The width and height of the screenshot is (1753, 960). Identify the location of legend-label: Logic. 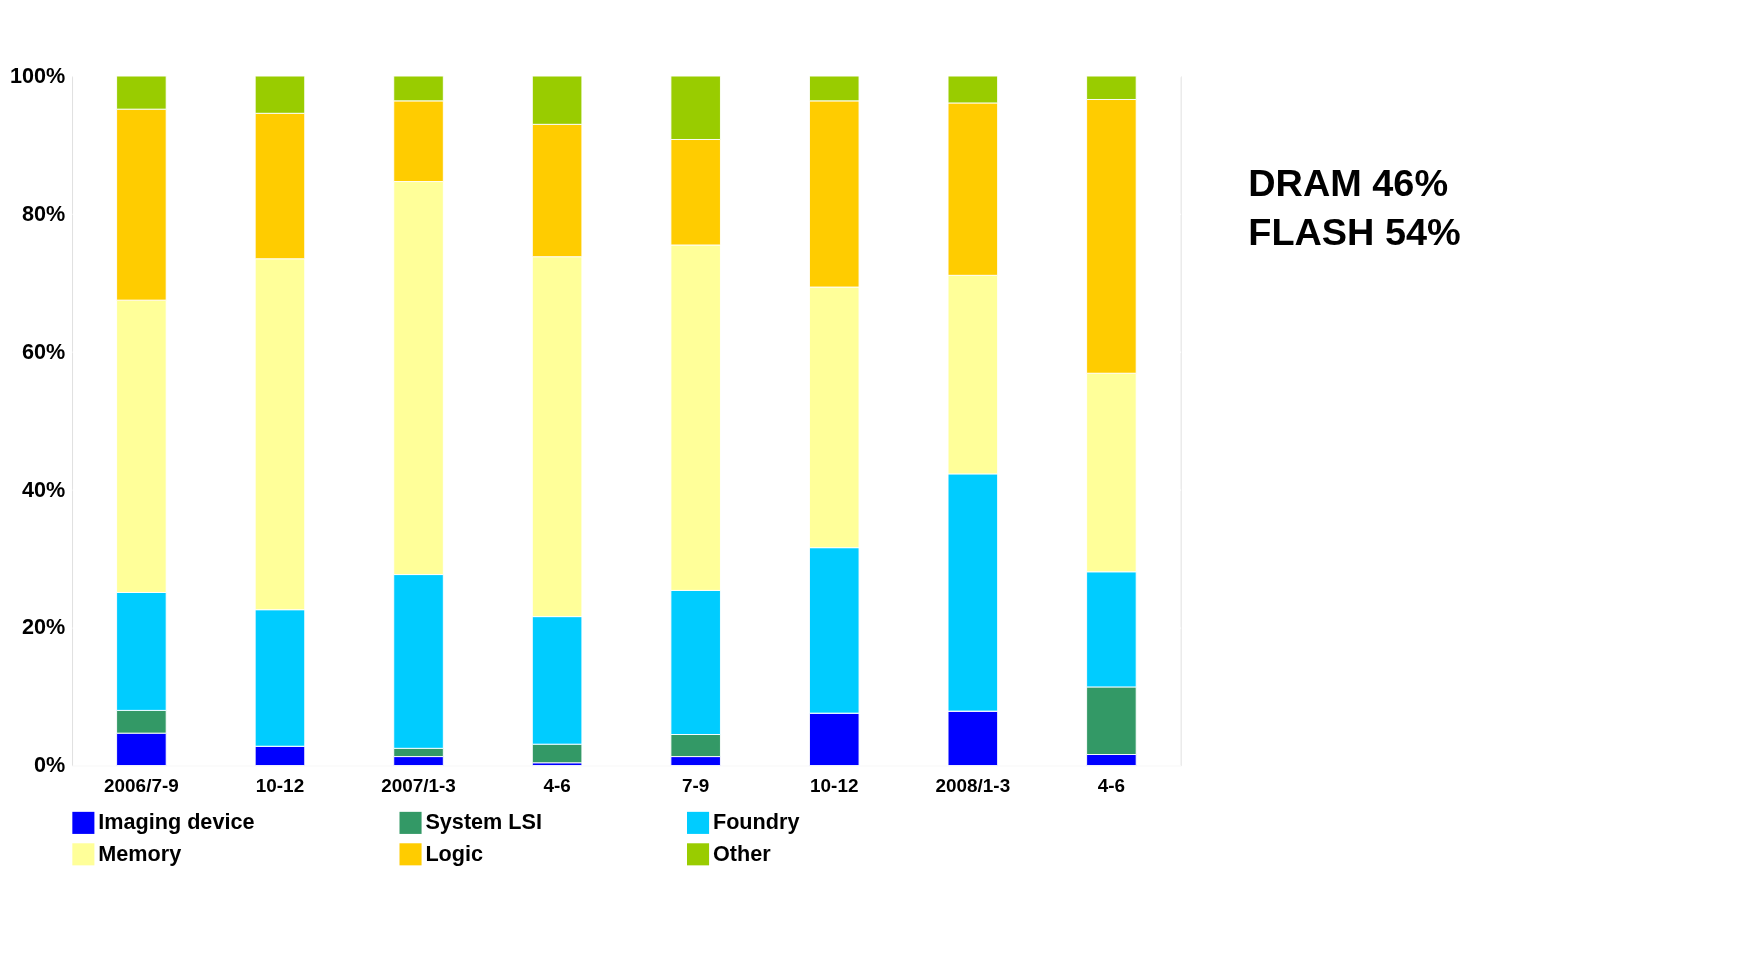
(454, 853).